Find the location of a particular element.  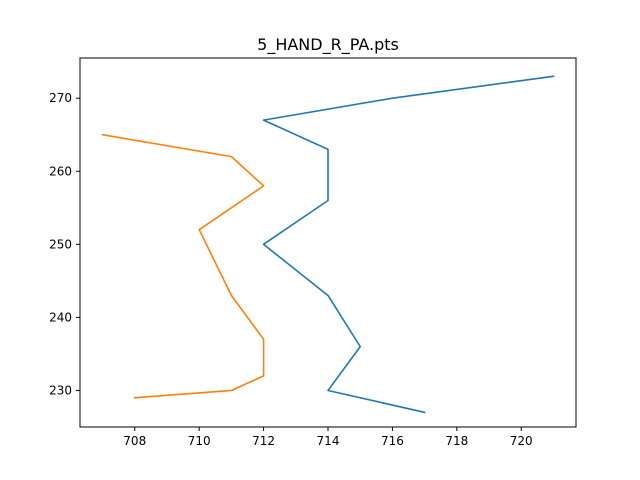

x-tick-label: 712 is located at coordinates (263, 441).